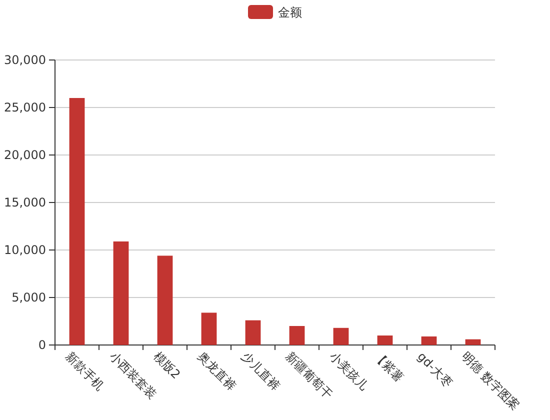 Image resolution: width=550 pixels, height=420 pixels. Describe the element at coordinates (25, 249) in the screenshot. I see `y-tick-label: 10,000` at that location.